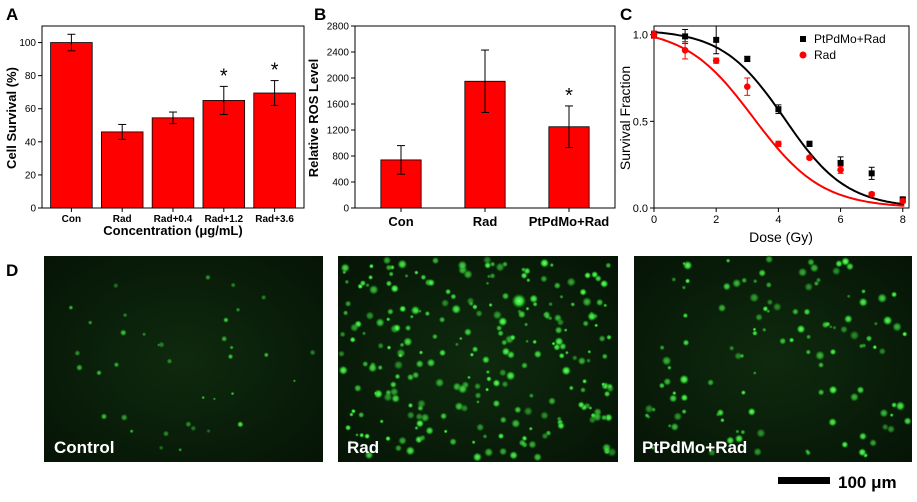 This screenshot has width=917, height=502. I want to click on scale-bar: 100 μm, so click(837, 482).